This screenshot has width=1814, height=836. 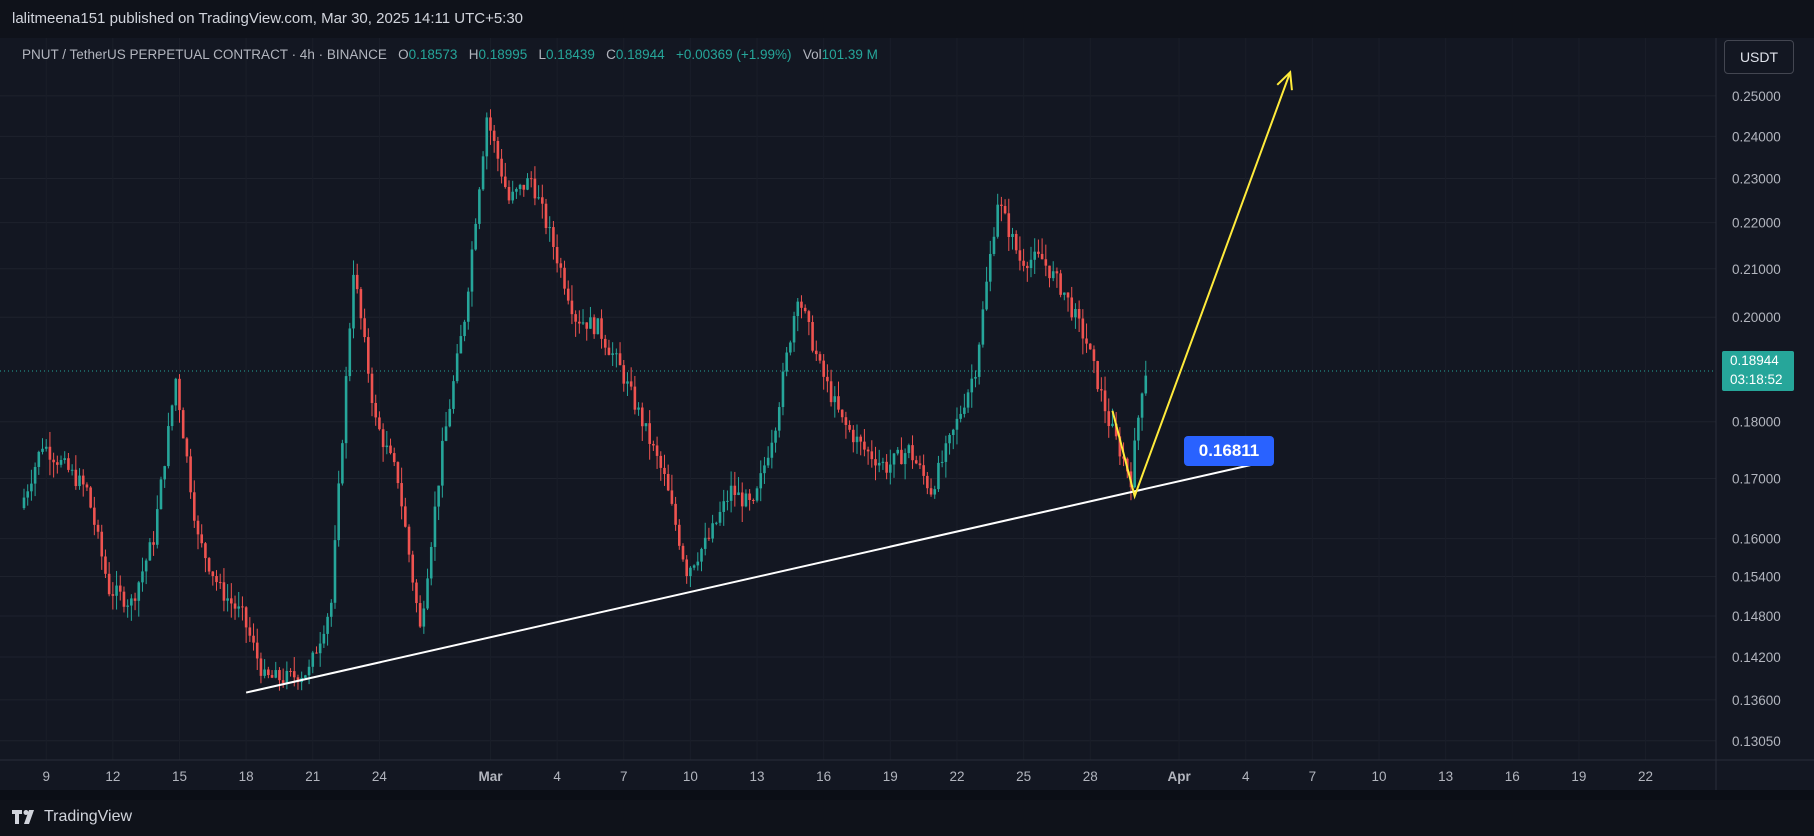 What do you see at coordinates (1578, 776) in the screenshot?
I see `time-tick-label: 19` at bounding box center [1578, 776].